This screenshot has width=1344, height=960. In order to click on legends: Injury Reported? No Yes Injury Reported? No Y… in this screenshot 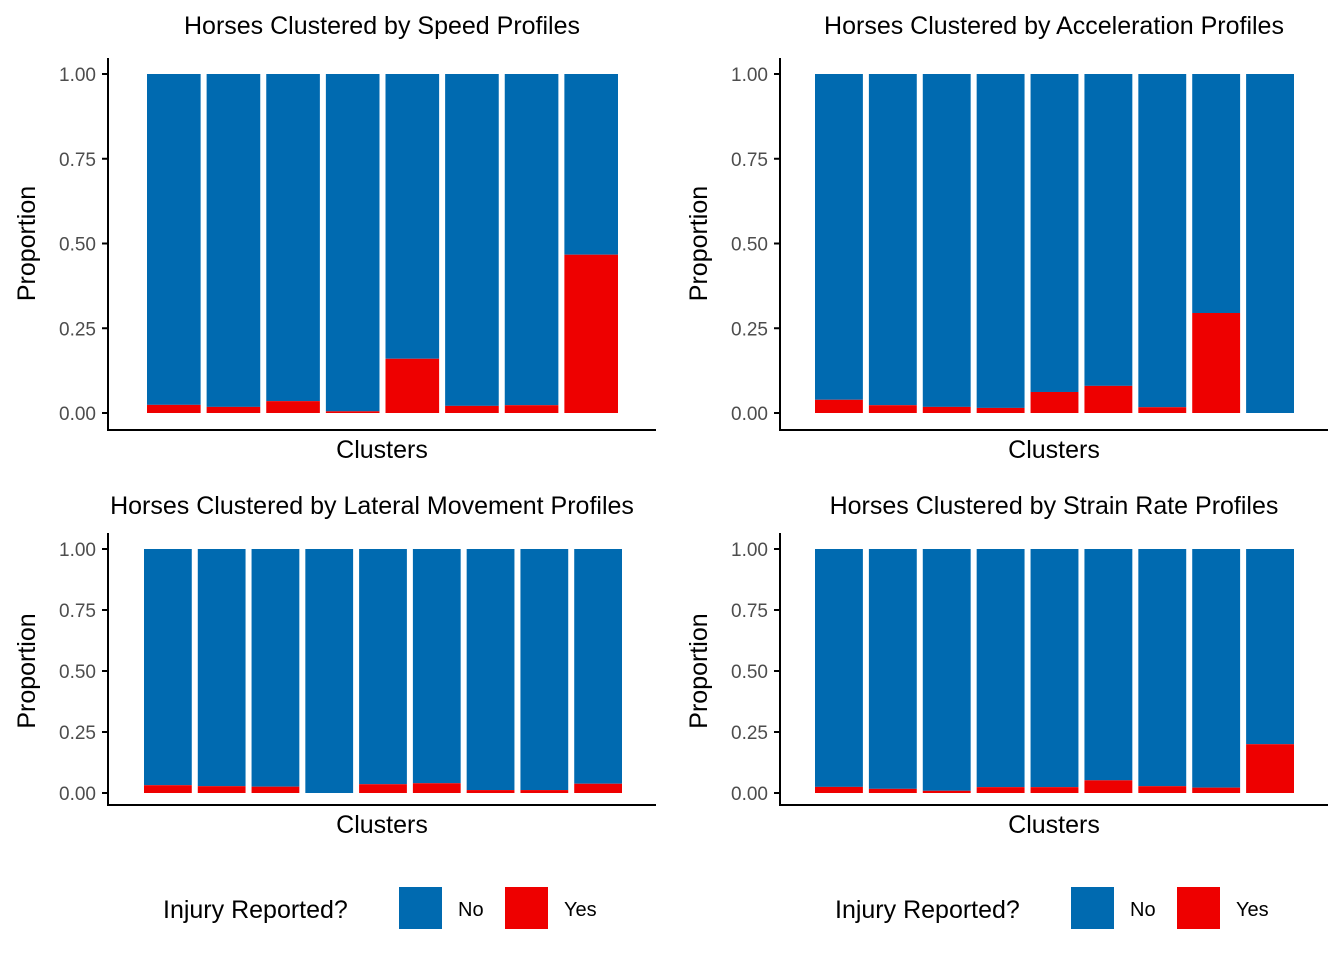, I will do `click(716, 908)`.